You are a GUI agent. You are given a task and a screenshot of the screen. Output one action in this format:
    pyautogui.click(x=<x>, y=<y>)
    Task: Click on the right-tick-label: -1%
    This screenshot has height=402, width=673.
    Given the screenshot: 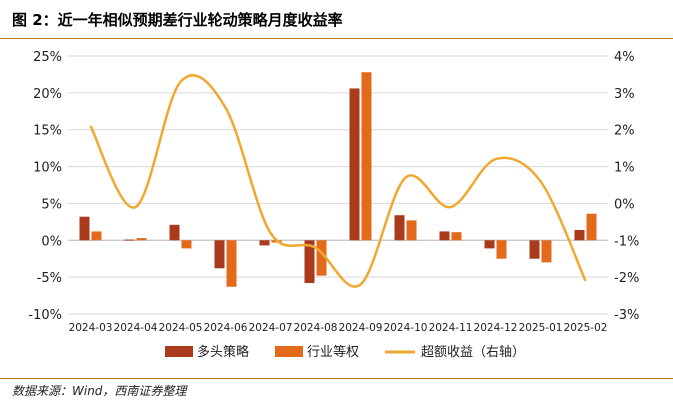 What is the action you would take?
    pyautogui.click(x=626, y=241)
    